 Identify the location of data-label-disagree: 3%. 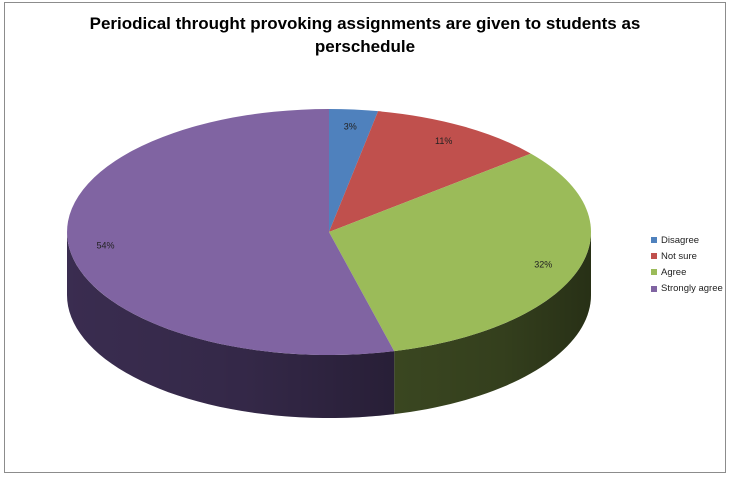
(350, 127).